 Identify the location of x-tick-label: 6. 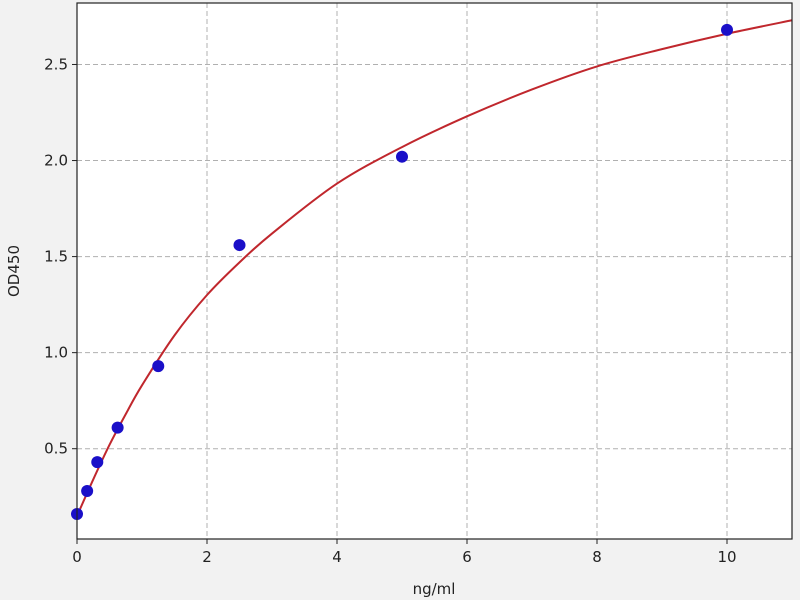
(467, 557).